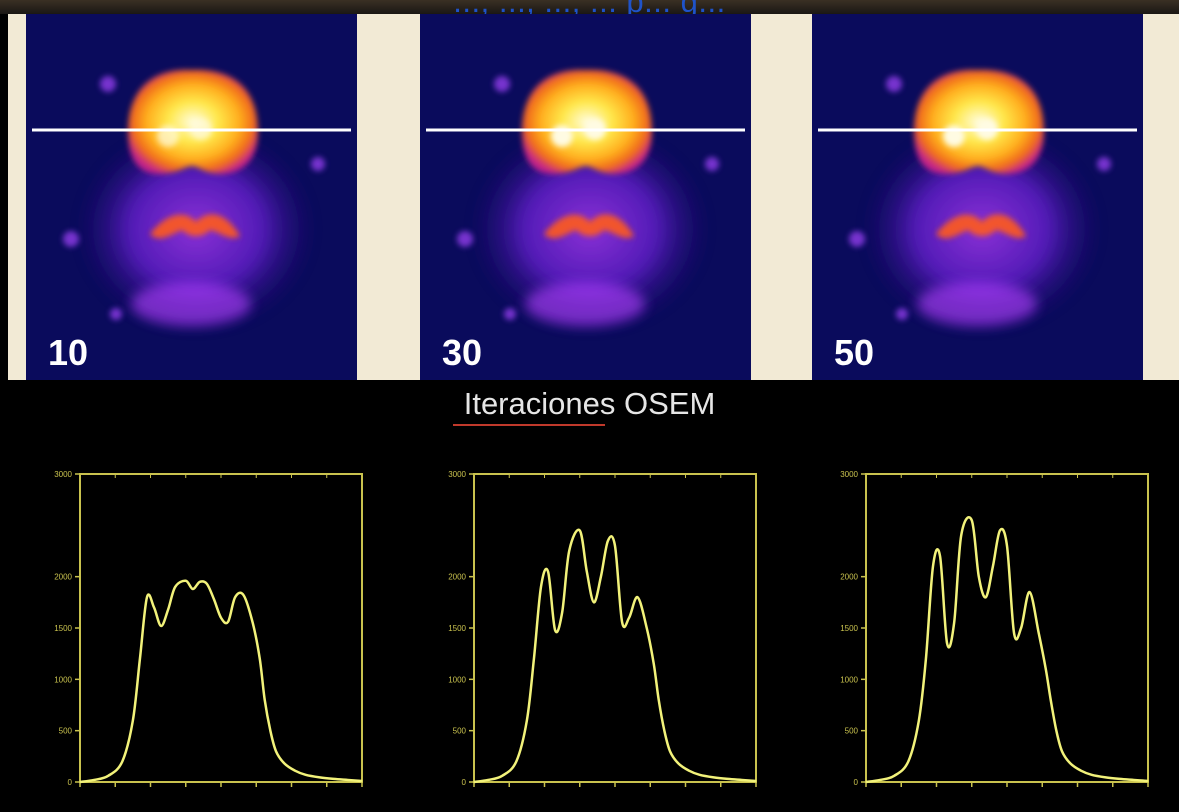 The image size is (1179, 812). What do you see at coordinates (854, 352) in the screenshot?
I see `iteration-label: 50` at bounding box center [854, 352].